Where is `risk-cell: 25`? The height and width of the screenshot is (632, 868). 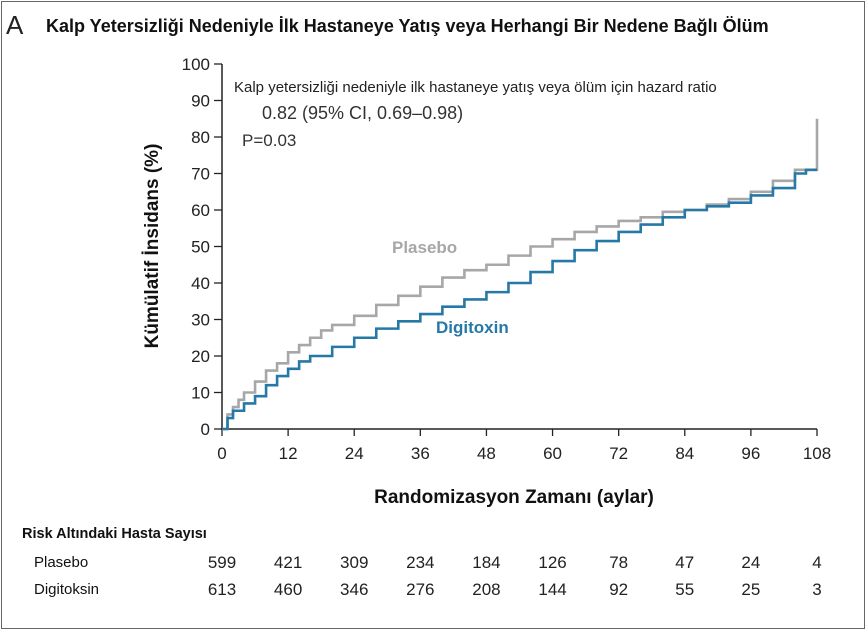 risk-cell: 25 is located at coordinates (751, 589).